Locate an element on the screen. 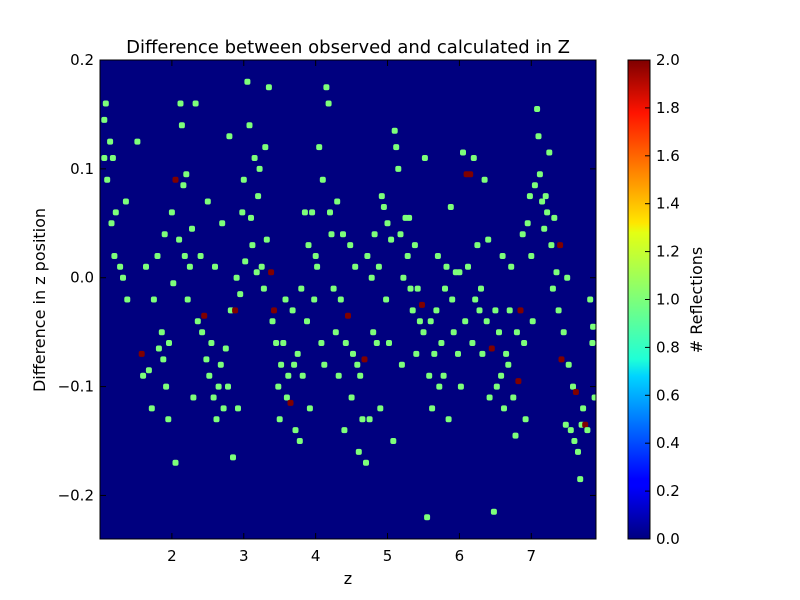 This screenshot has width=800, height=600. y-tick-label: 0.2 is located at coordinates (82, 60).